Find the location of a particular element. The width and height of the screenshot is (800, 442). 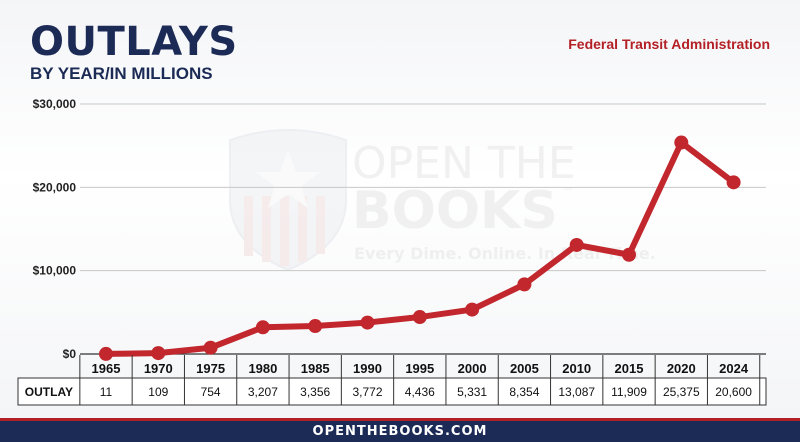

page-subtitle: BY YEAR/IN MILLIONS is located at coordinates (121, 73).